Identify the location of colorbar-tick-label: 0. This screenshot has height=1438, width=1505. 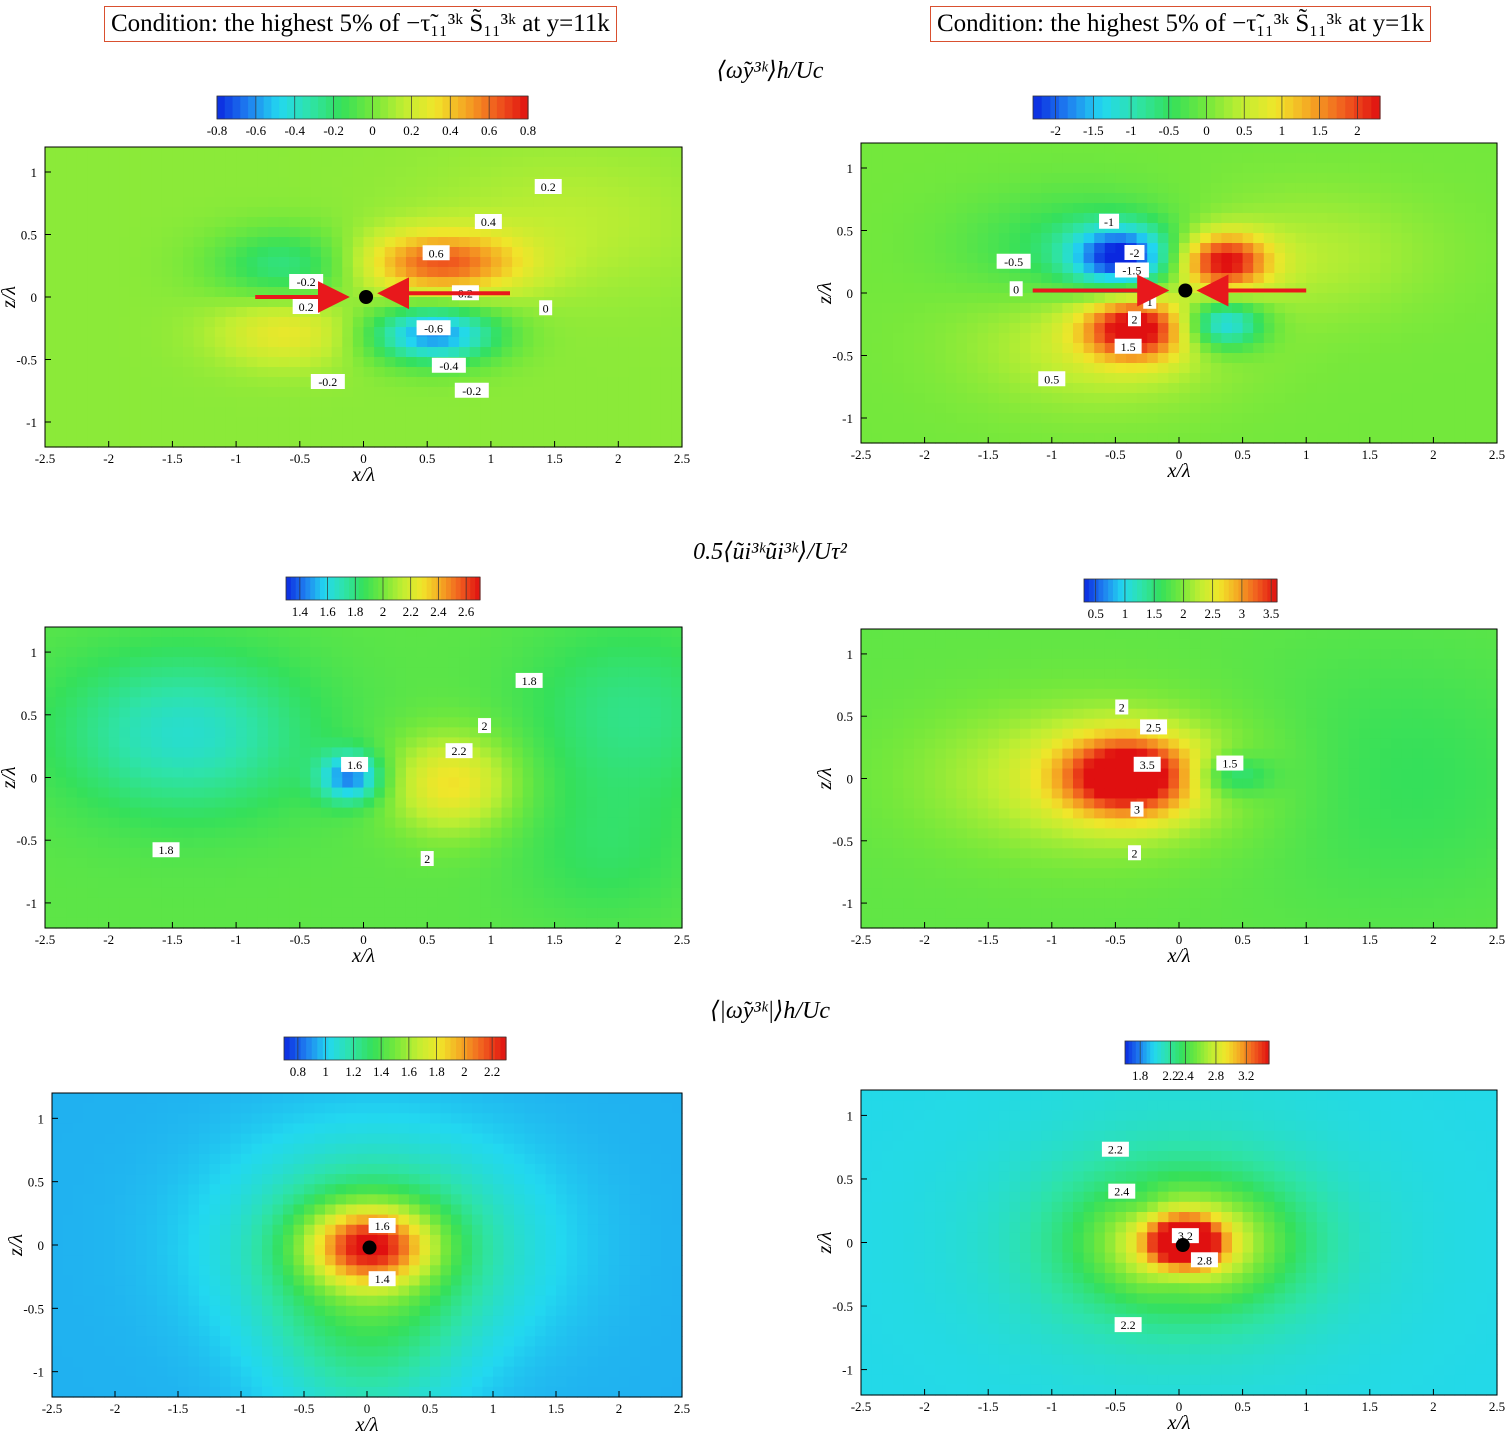
(1206, 130).